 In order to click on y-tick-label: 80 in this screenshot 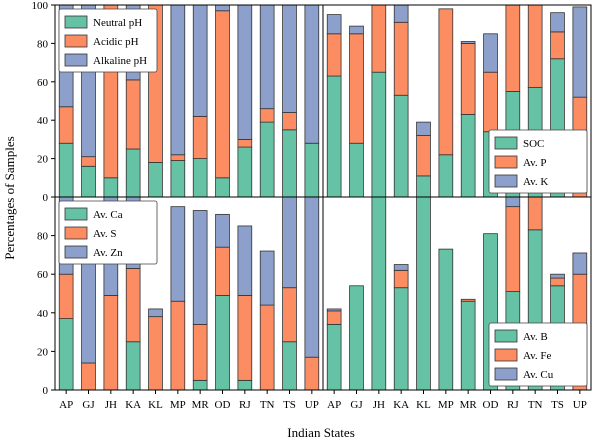, I will do `click(43, 44)`.